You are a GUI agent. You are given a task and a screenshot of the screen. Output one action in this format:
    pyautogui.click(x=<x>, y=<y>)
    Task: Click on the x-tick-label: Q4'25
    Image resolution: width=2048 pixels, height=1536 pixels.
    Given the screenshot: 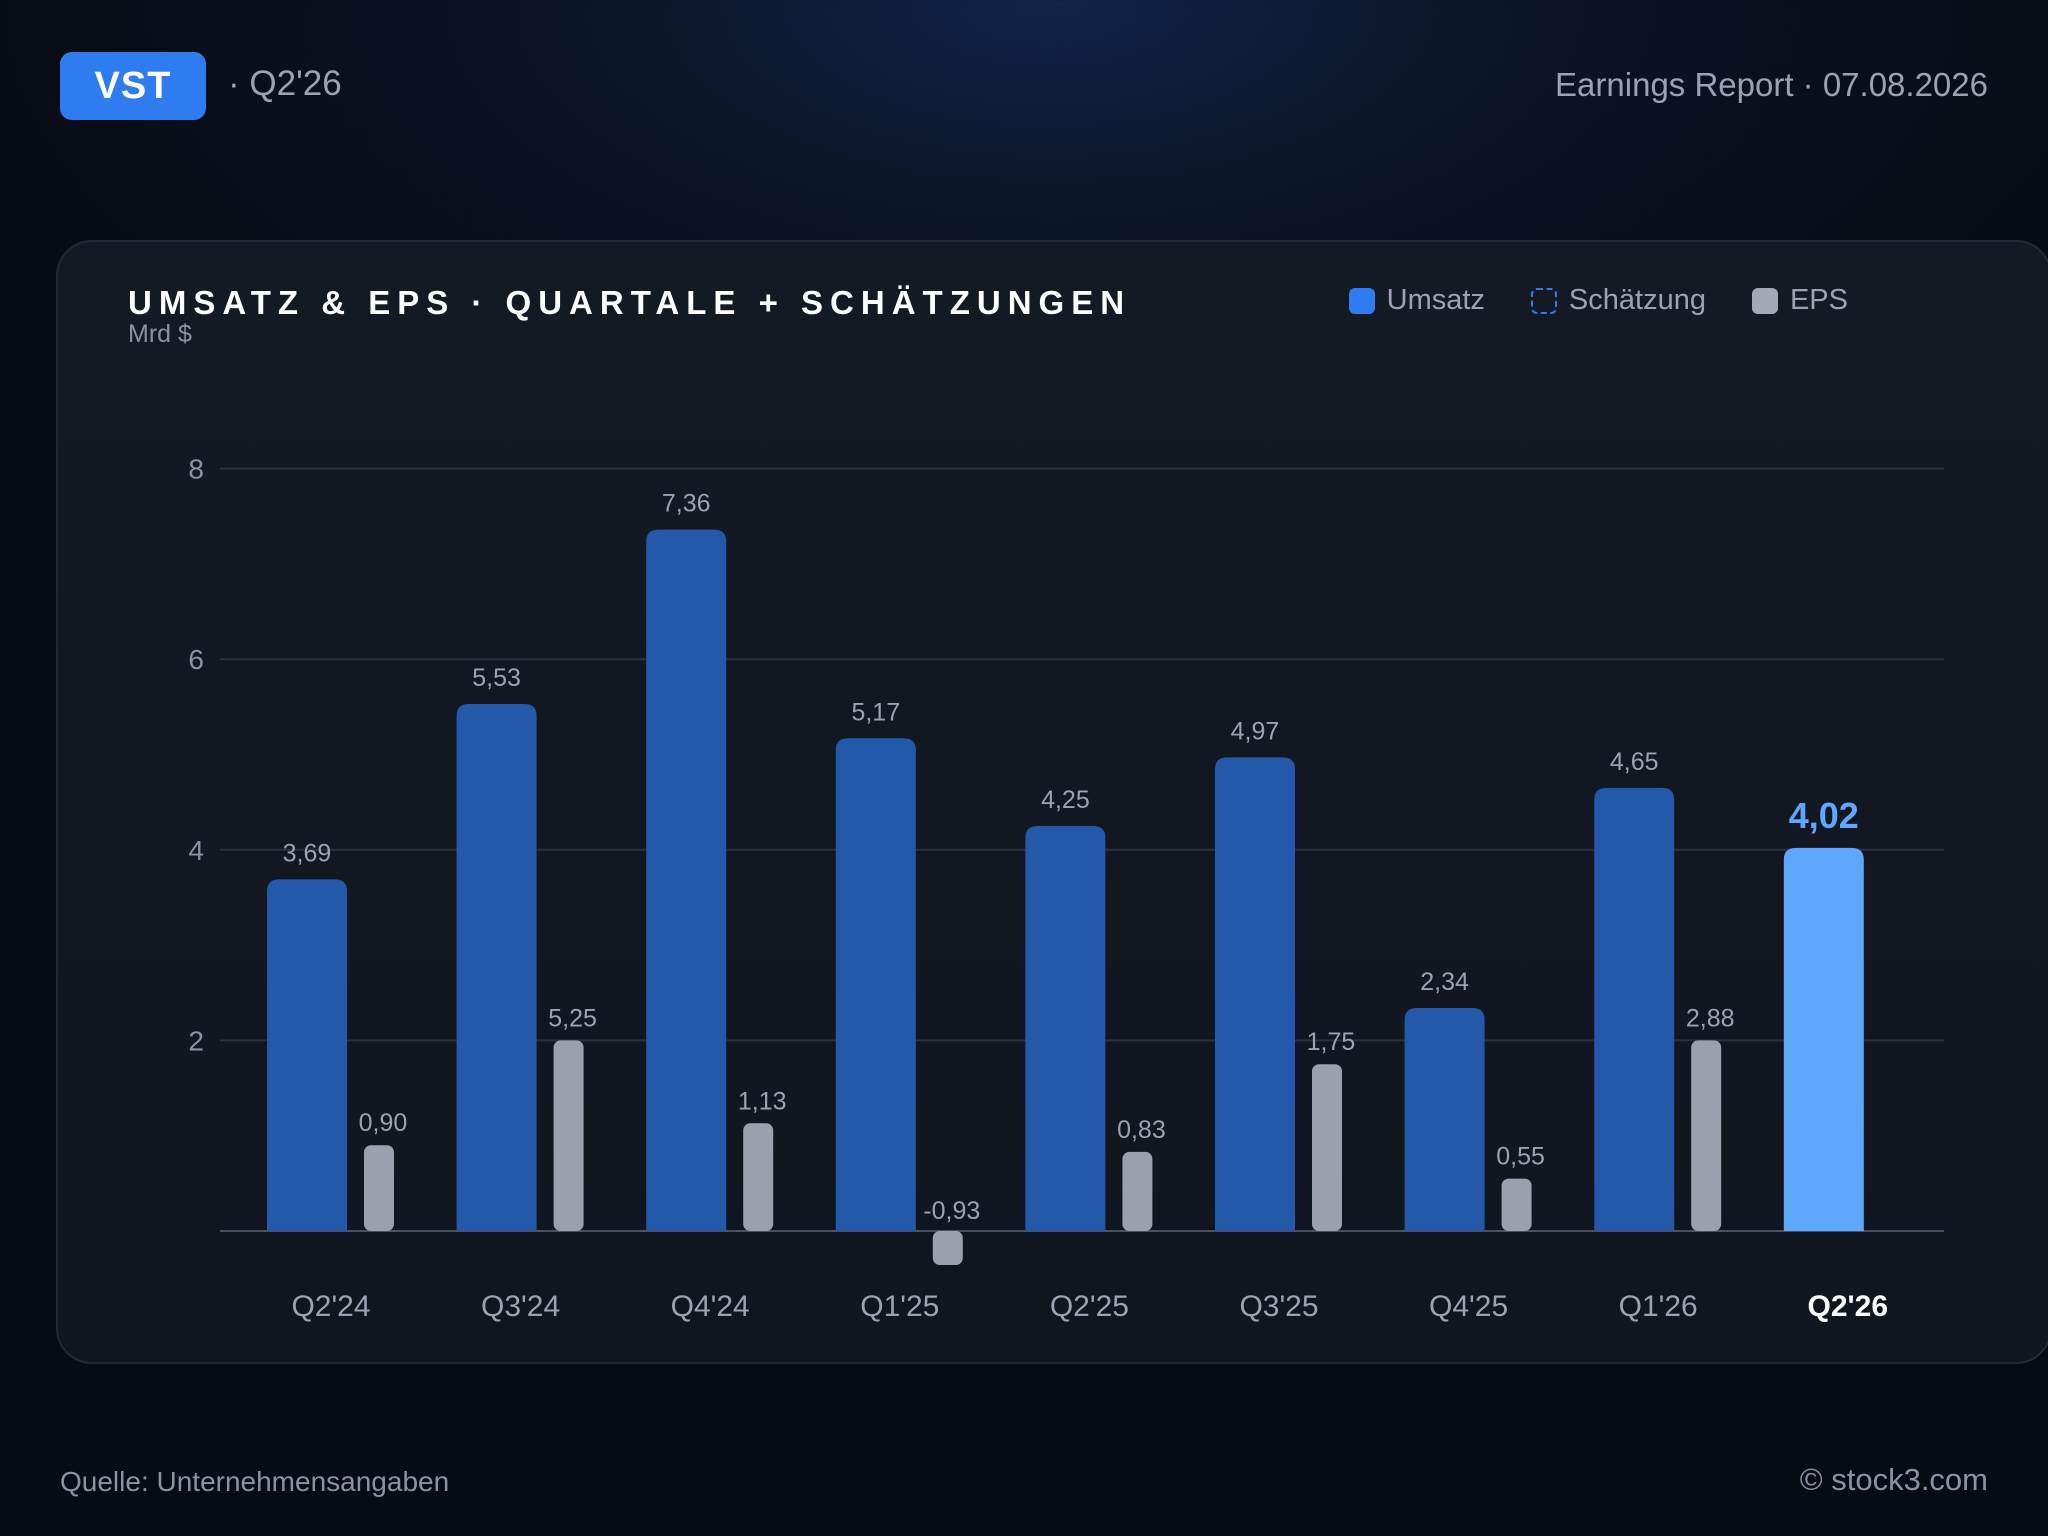 What is the action you would take?
    pyautogui.click(x=1468, y=1306)
    